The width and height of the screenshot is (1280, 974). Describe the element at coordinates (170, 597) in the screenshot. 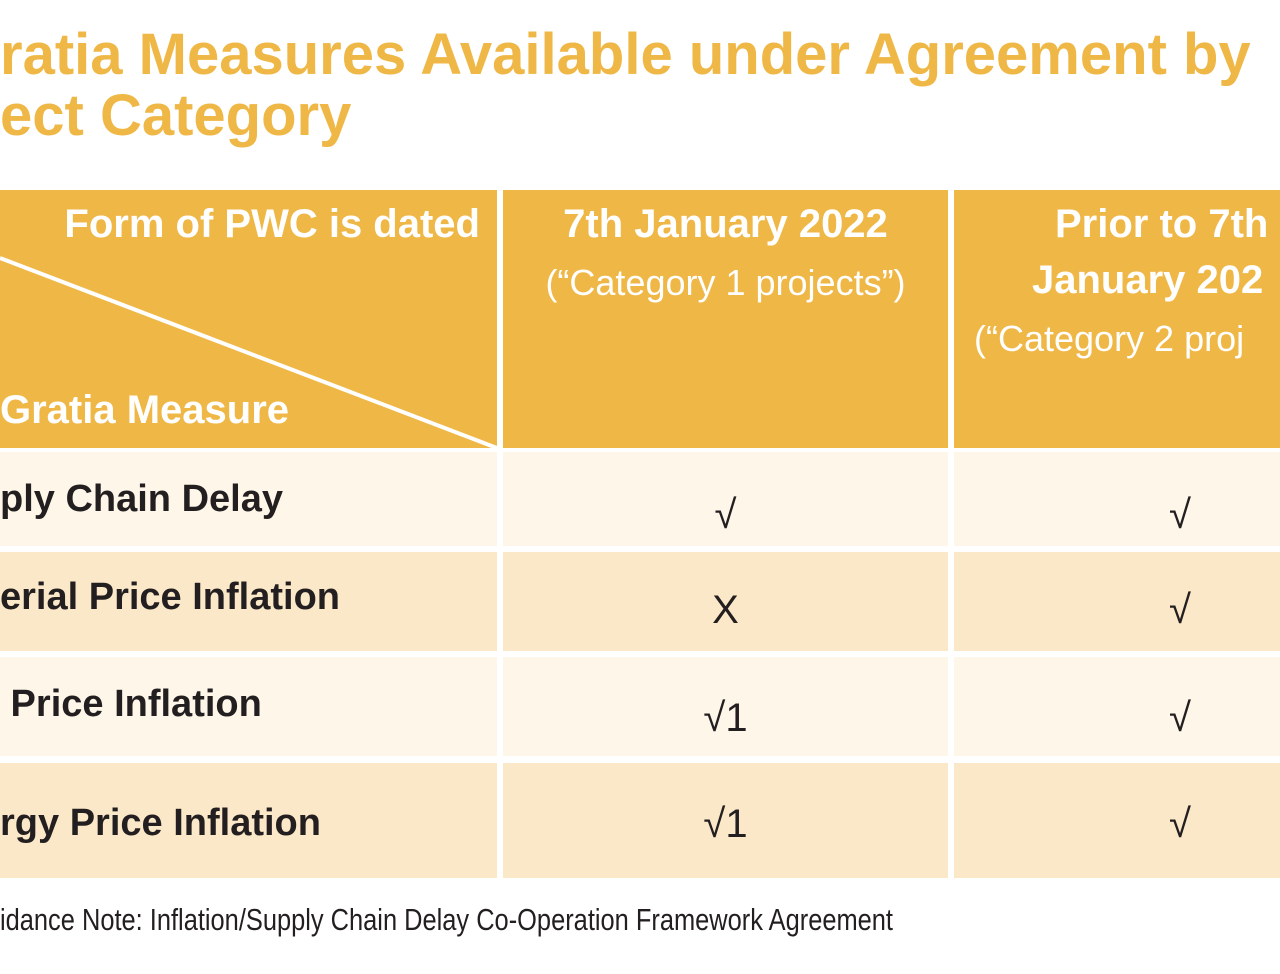

I see `row-label: erial Price Inflation` at that location.